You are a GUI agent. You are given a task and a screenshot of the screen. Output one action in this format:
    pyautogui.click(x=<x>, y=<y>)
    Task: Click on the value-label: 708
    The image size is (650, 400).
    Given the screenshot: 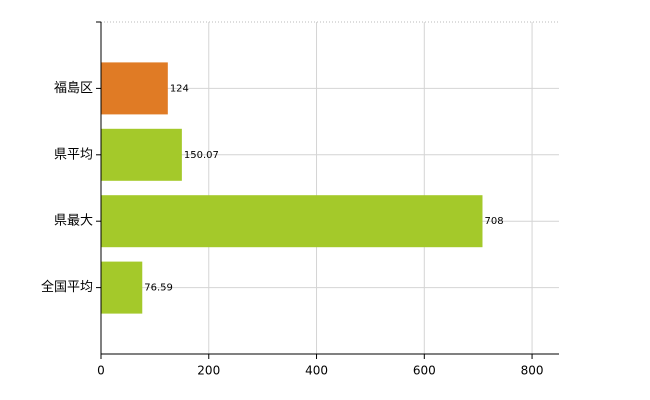 What is the action you would take?
    pyautogui.click(x=493, y=221)
    